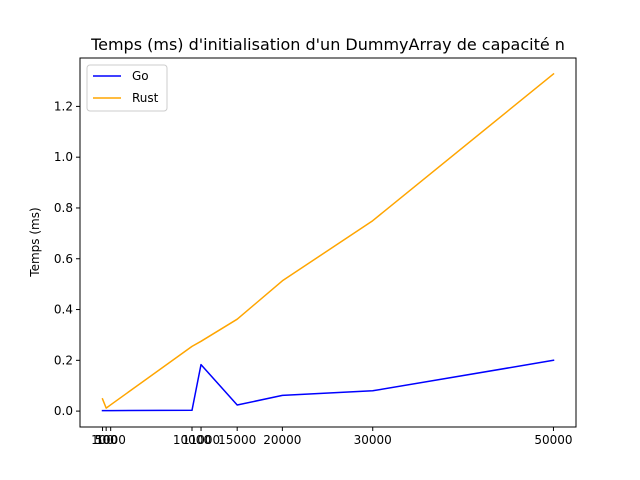 The height and width of the screenshot is (480, 640). I want to click on x-tick-label: 1000, so click(110, 440).